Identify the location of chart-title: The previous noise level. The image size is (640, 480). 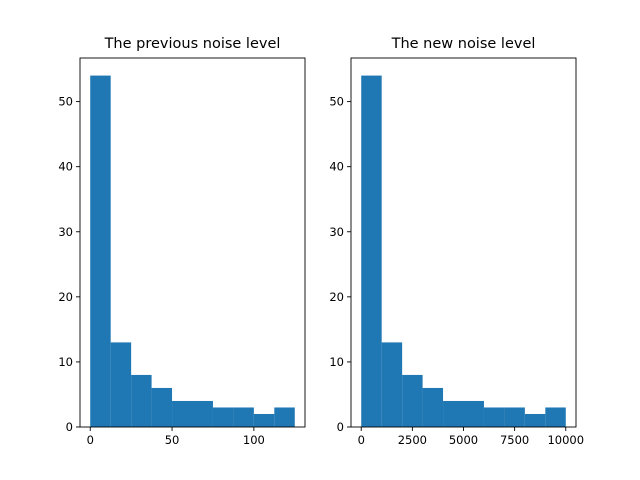
(192, 44).